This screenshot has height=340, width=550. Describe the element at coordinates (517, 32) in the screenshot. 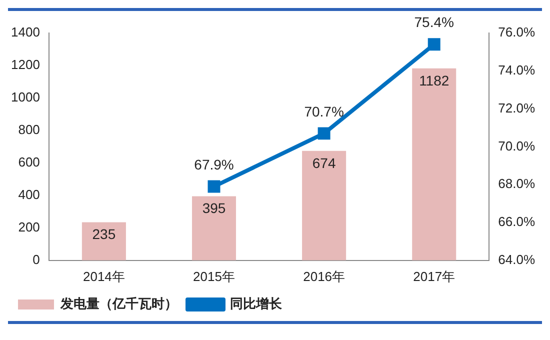

I see `y2-tick-label: 76.0%` at that location.